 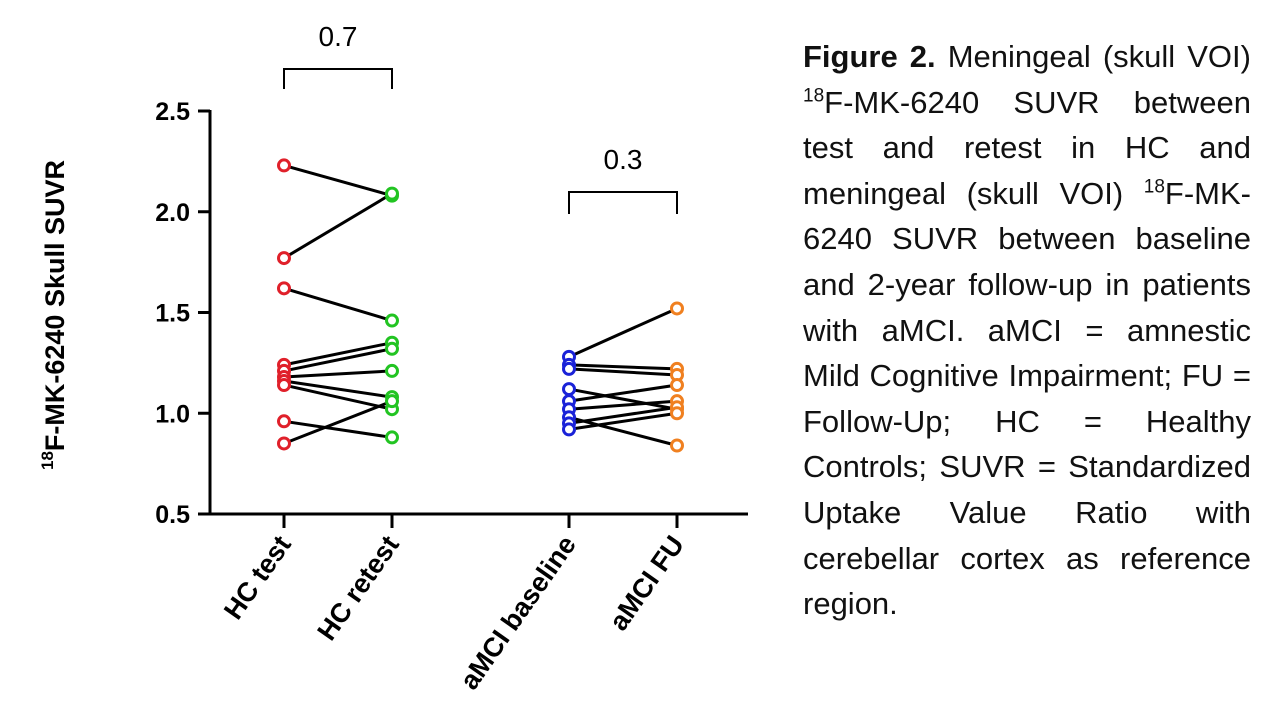 What do you see at coordinates (1154, 187) in the screenshot?
I see `caption-sup2: 18` at bounding box center [1154, 187].